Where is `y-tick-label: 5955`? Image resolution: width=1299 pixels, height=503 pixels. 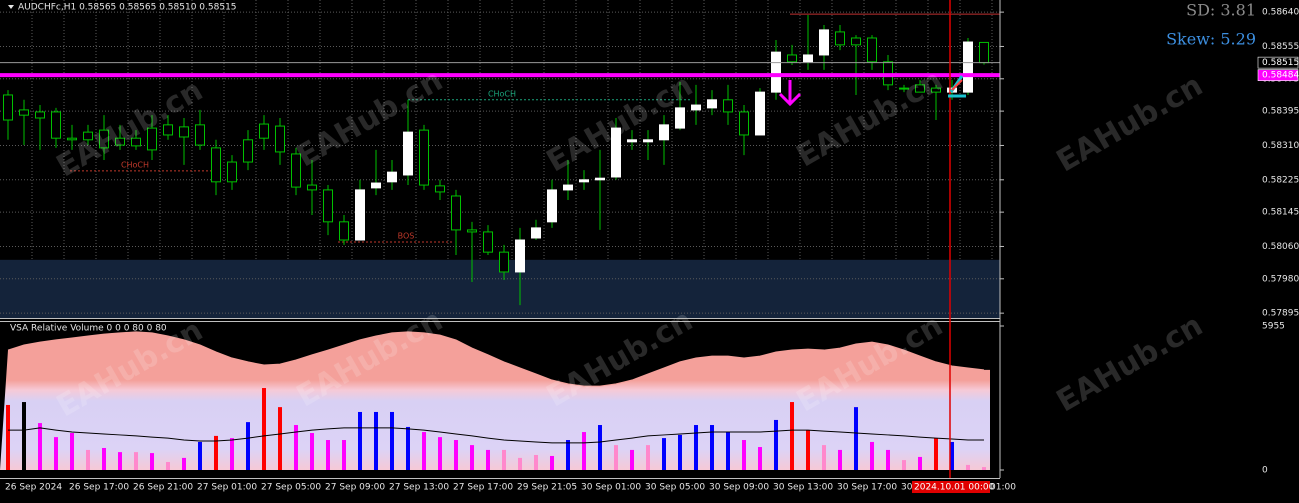
y-tick-label: 5955 is located at coordinates (1273, 327).